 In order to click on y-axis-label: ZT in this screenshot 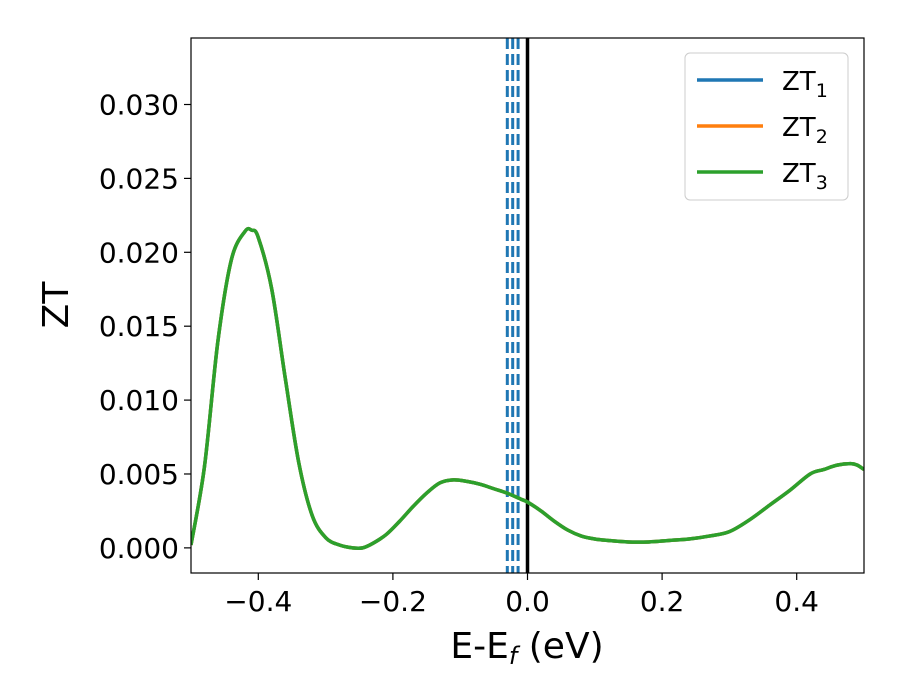, I will do `click(56, 305)`.